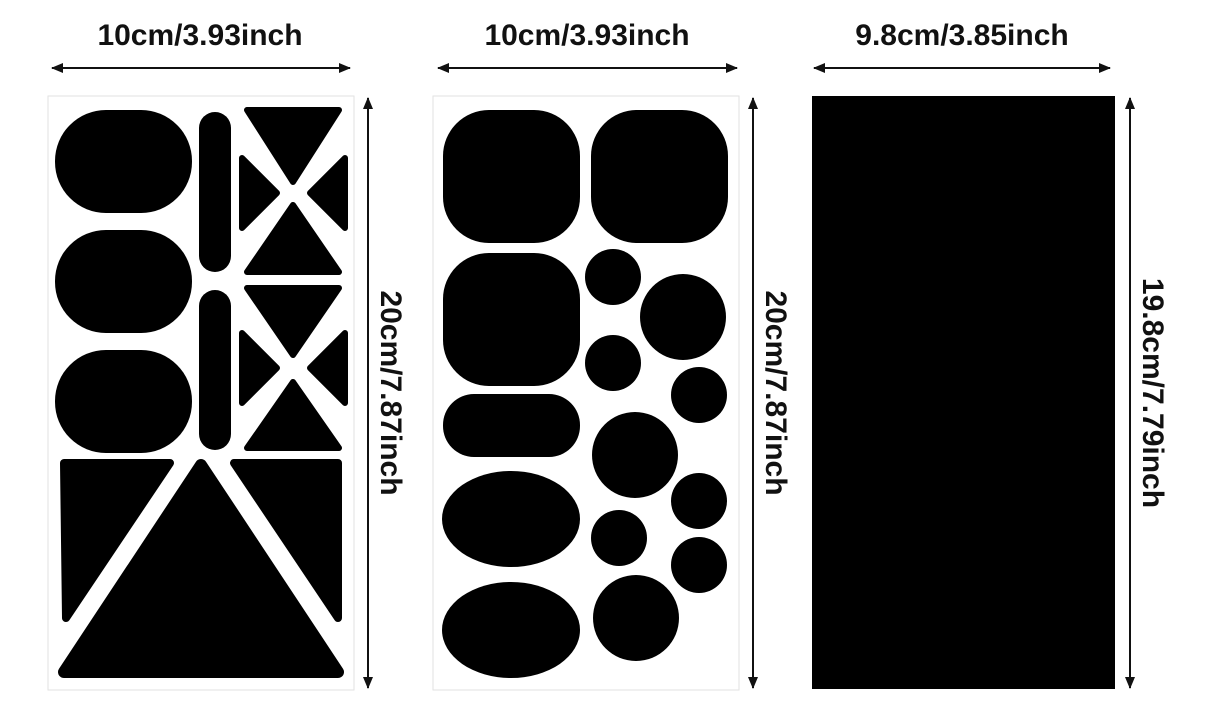 Image resolution: width=1208 pixels, height=703 pixels. What do you see at coordinates (1152, 393) in the screenshot?
I see `sheet-3-height-label: 19.8cm/7.79inch` at bounding box center [1152, 393].